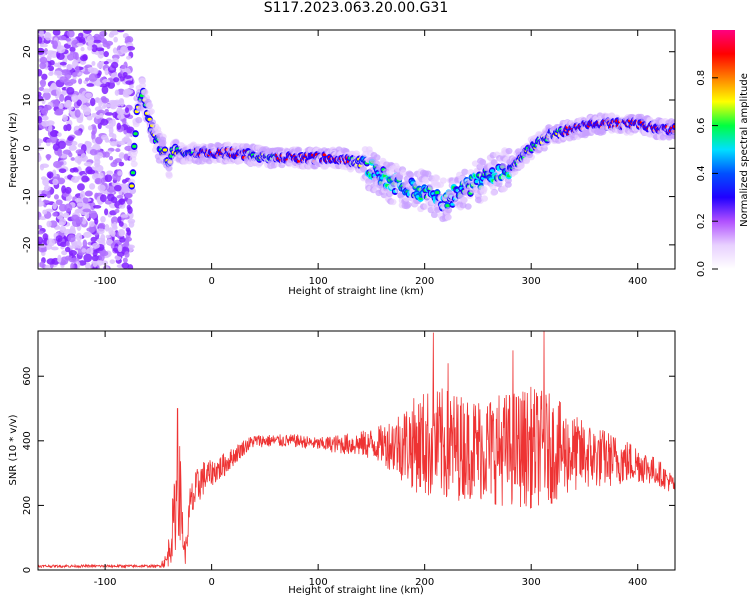 This screenshot has height=600, width=750. Describe the element at coordinates (27, 505) in the screenshot. I see `y-tick-label: 200` at that location.